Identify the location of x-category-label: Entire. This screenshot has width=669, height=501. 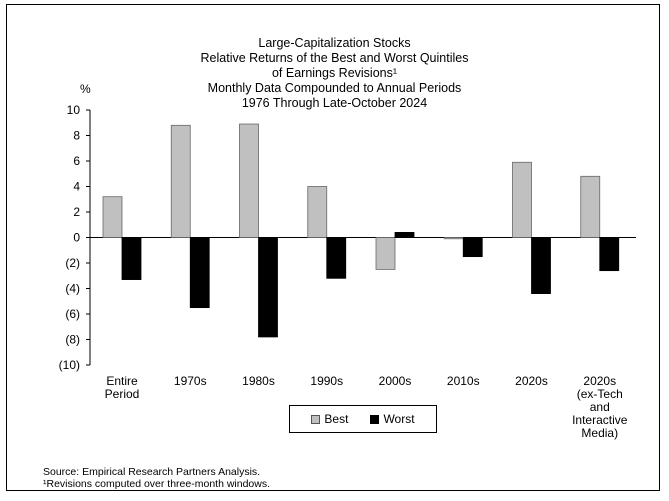
(122, 381).